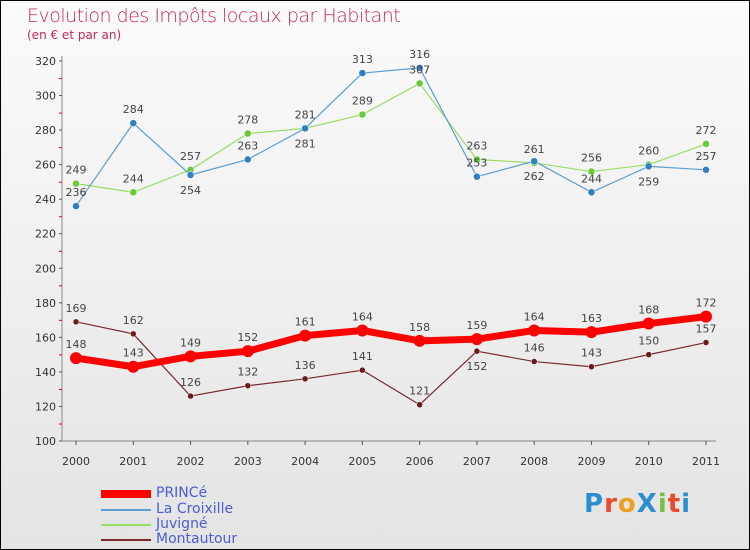 Image resolution: width=750 pixels, height=550 pixels. I want to click on y-tick-label: 220, so click(45, 234).